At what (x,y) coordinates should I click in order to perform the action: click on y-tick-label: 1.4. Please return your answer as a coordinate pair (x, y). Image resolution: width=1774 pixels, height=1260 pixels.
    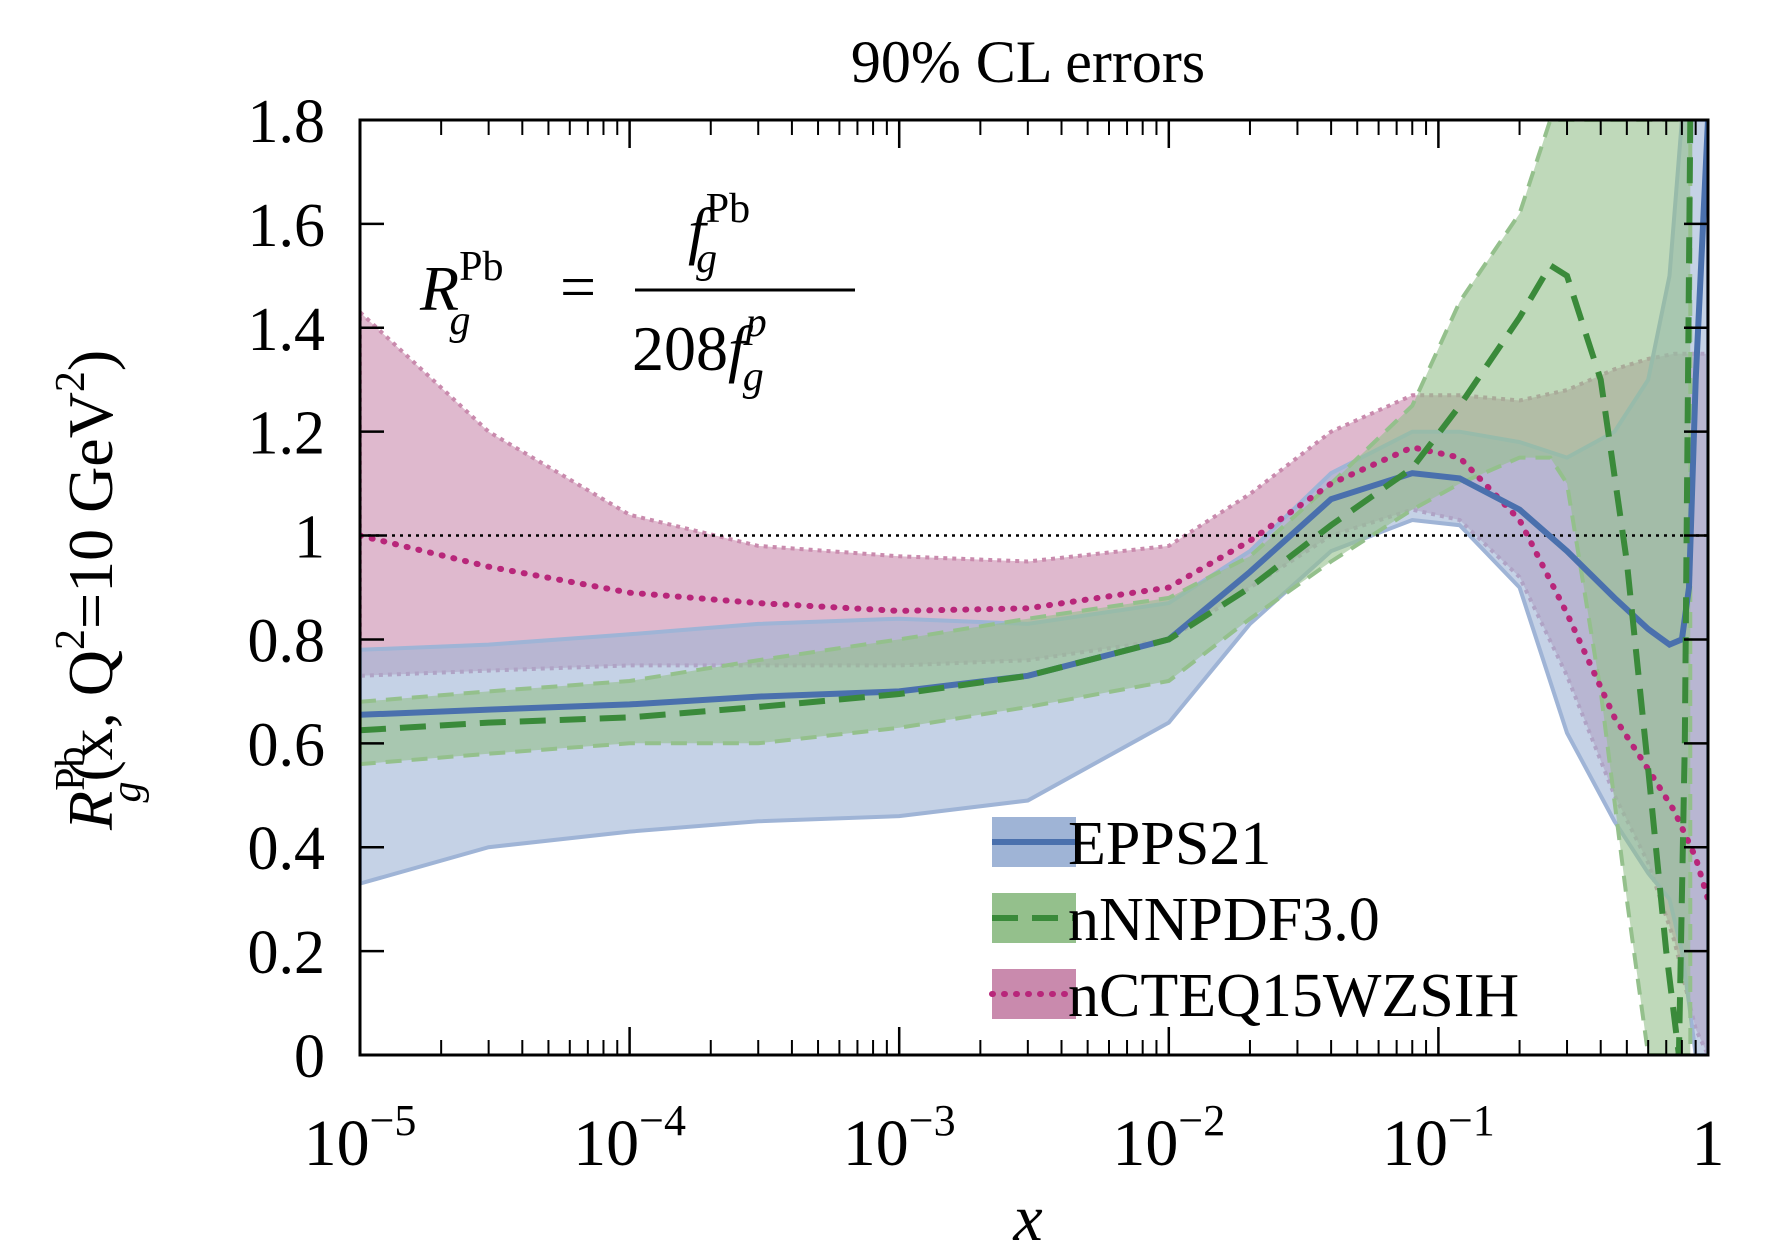
    Looking at the image, I should click on (287, 330).